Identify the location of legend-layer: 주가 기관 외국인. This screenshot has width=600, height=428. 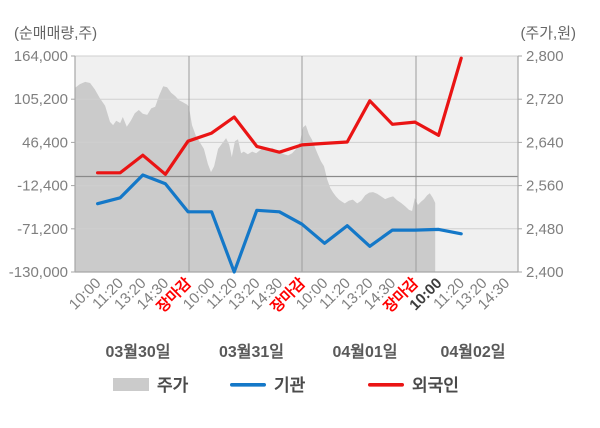
(286, 385).